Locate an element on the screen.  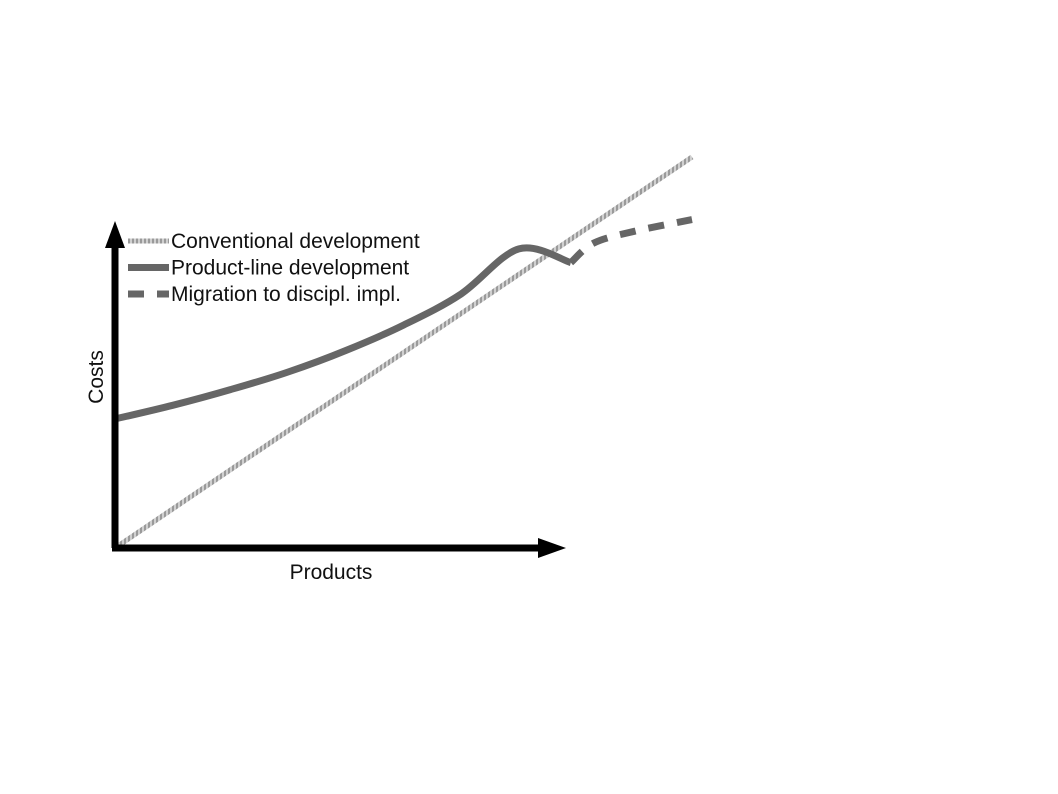
legend-label-1: Conventional development is located at coordinates (295, 241).